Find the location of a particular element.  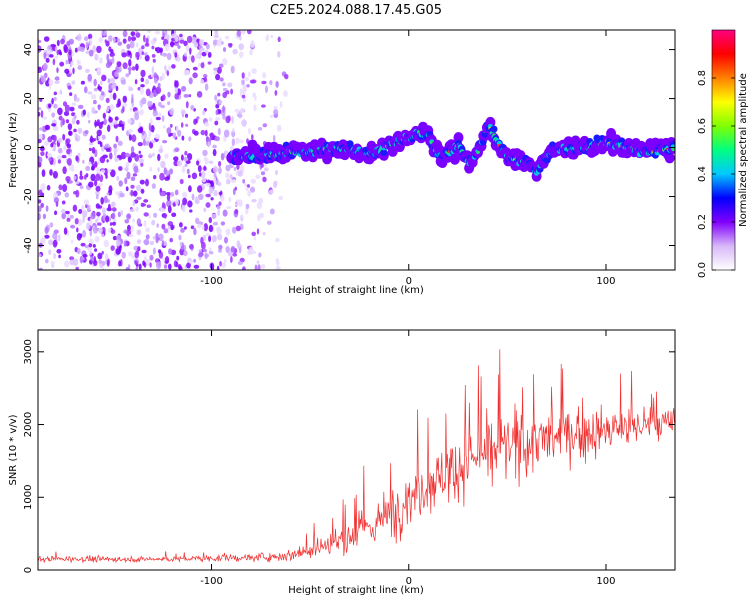

top-y-axis-label: Frequency (Hz) is located at coordinates (13, 150).